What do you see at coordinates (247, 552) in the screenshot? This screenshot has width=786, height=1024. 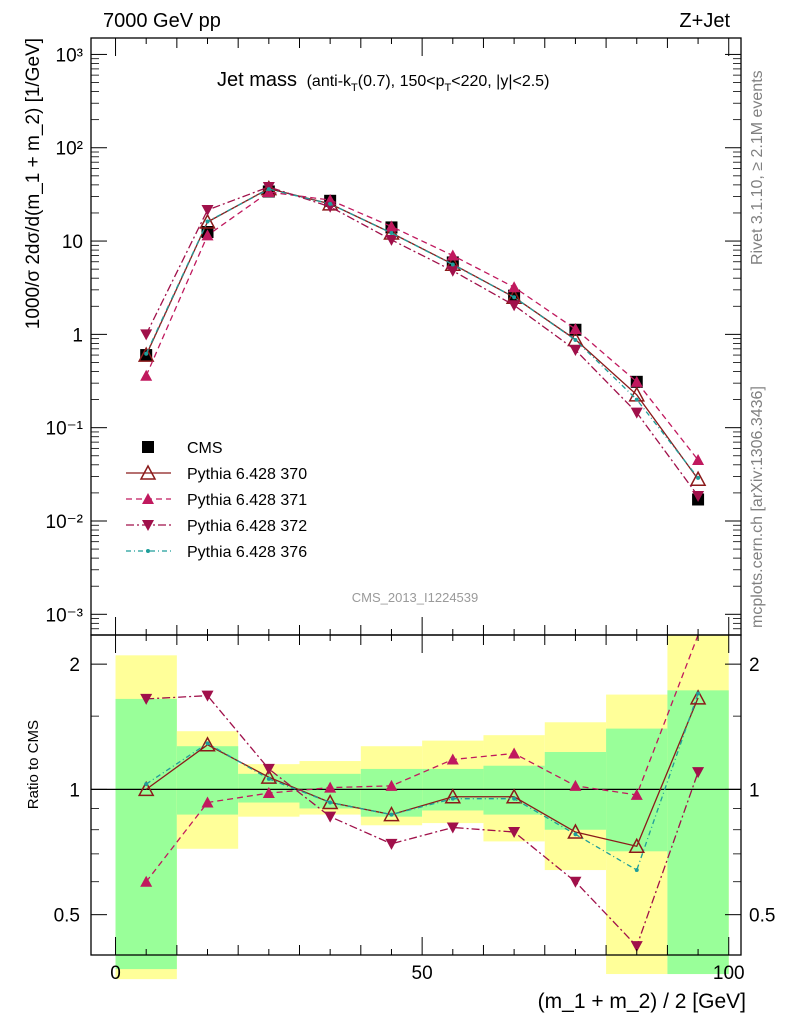 I see `legend-label-p376: Pythia 6.428 376` at bounding box center [247, 552].